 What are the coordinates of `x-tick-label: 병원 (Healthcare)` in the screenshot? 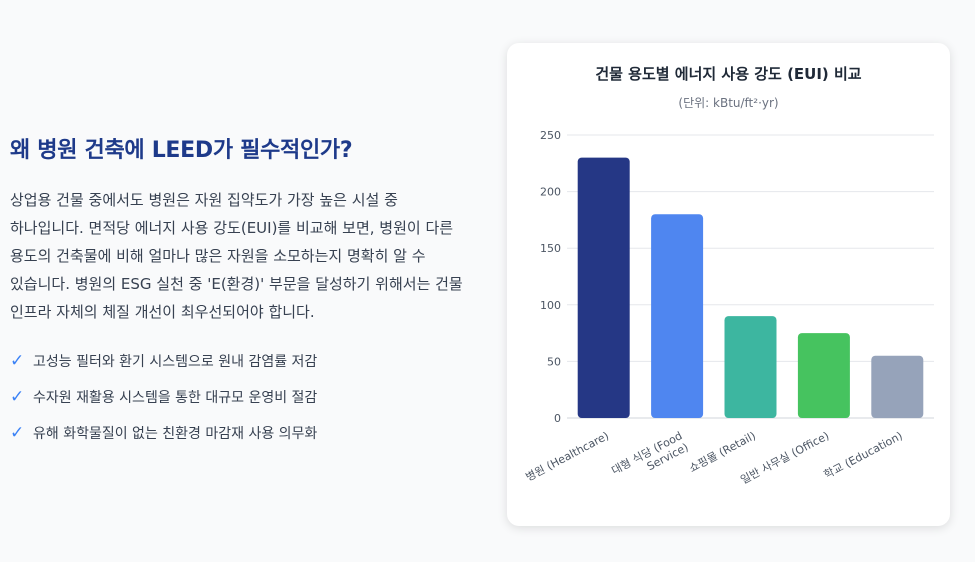 It's located at (568, 456).